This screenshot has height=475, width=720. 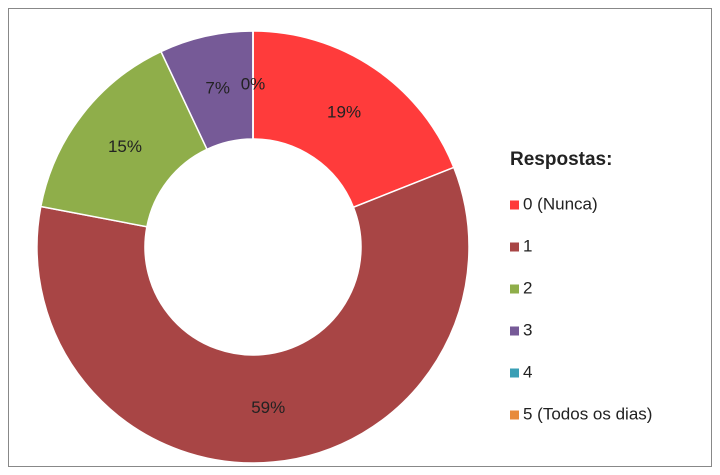 I want to click on legend-label: 5 (Todos os dias), so click(x=587, y=413).